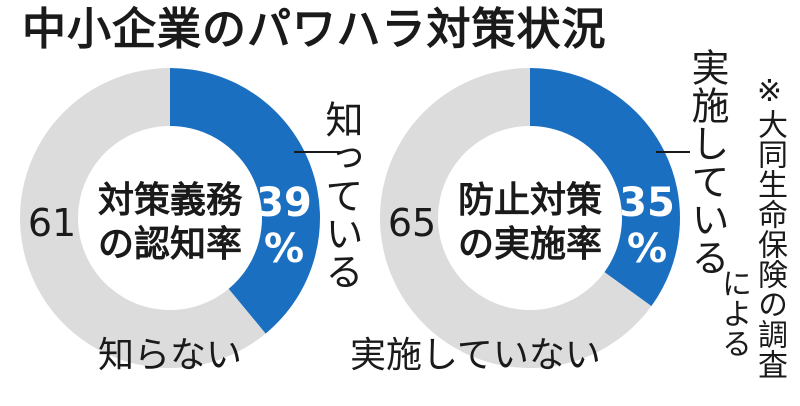 The width and height of the screenshot is (800, 406). Describe the element at coordinates (412, 223) in the screenshot. I see `chart2-value-secondary: 65` at that location.